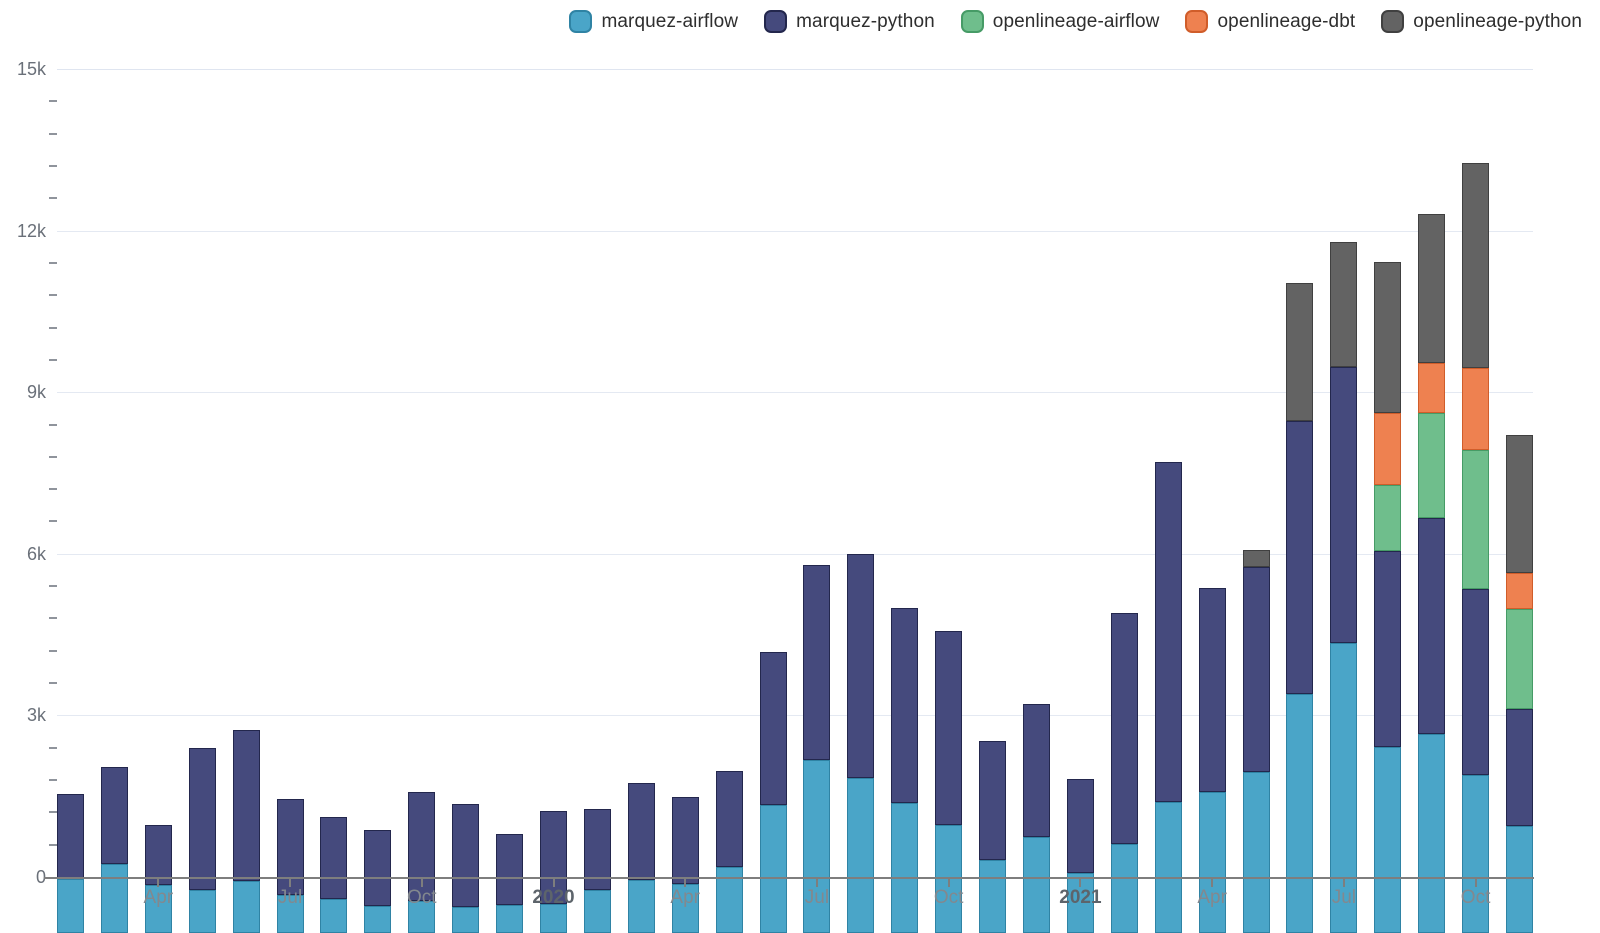 The width and height of the screenshot is (1600, 933). What do you see at coordinates (653, 21) in the screenshot?
I see `legend-item-marquez-airflow: marquez-airflow` at bounding box center [653, 21].